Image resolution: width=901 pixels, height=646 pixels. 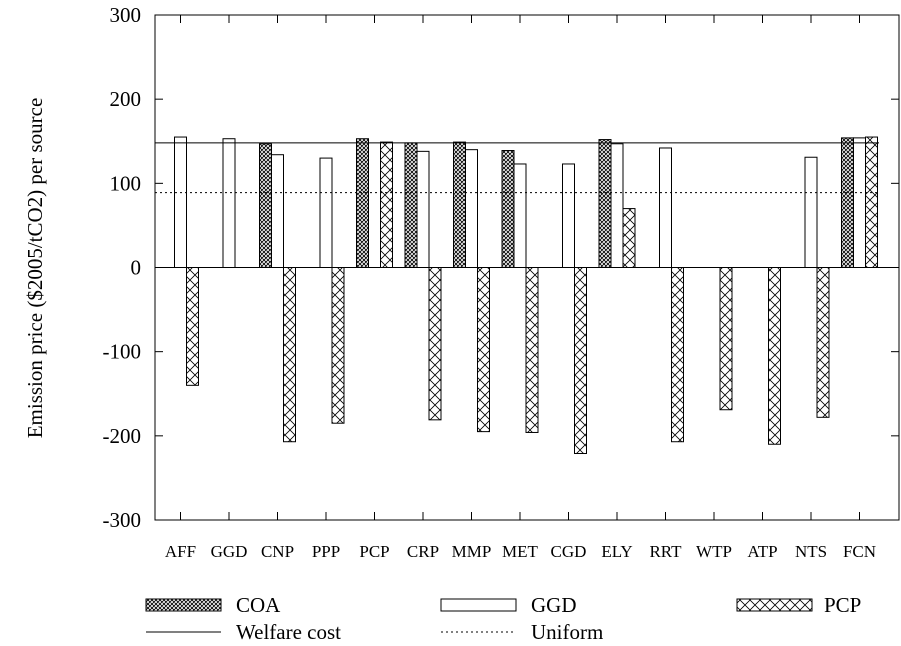 I want to click on legend-swatch-coa, so click(x=183, y=605).